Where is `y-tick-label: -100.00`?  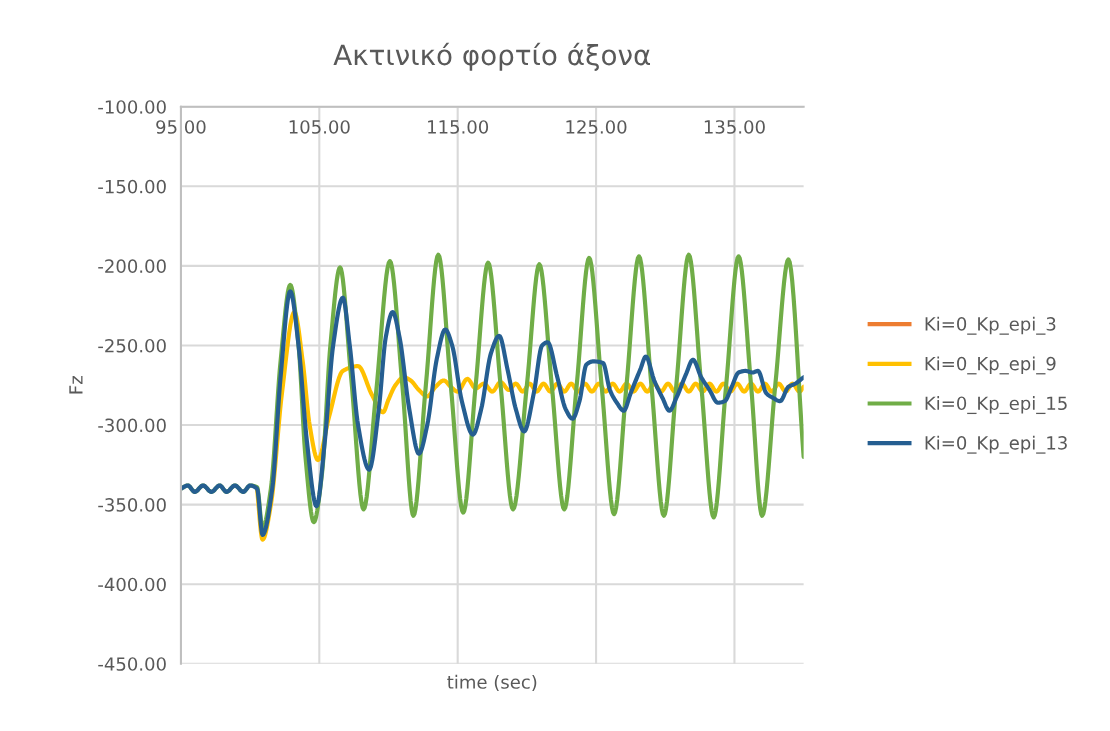 y-tick-label: -100.00 is located at coordinates (132, 107).